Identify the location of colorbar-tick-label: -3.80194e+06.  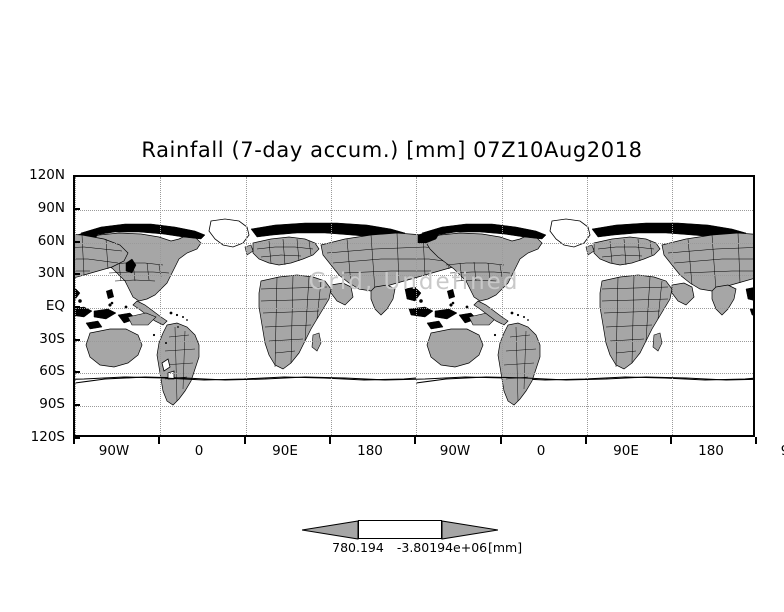
(442, 547).